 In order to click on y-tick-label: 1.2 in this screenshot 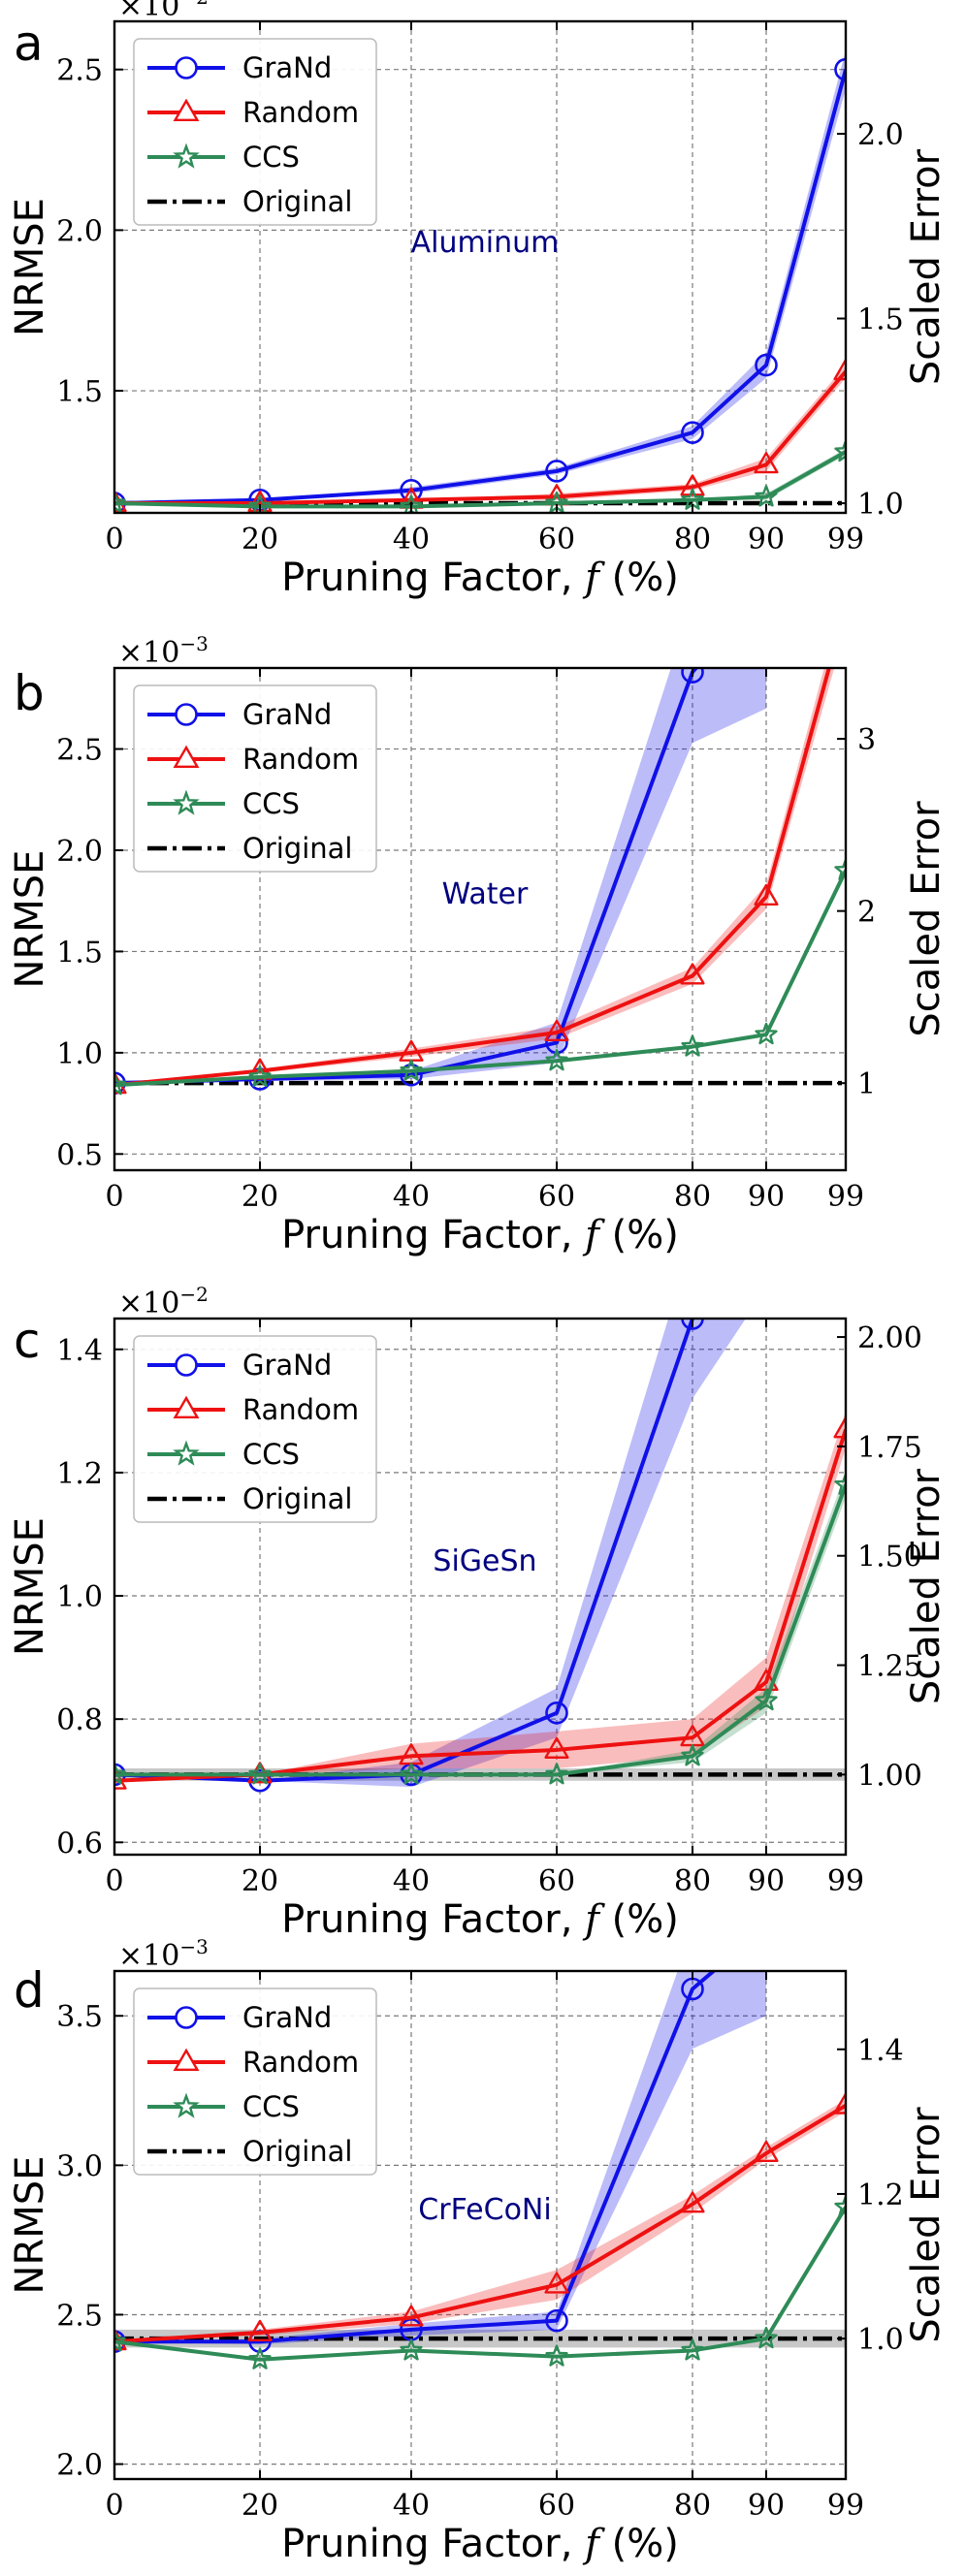, I will do `click(79, 1474)`.